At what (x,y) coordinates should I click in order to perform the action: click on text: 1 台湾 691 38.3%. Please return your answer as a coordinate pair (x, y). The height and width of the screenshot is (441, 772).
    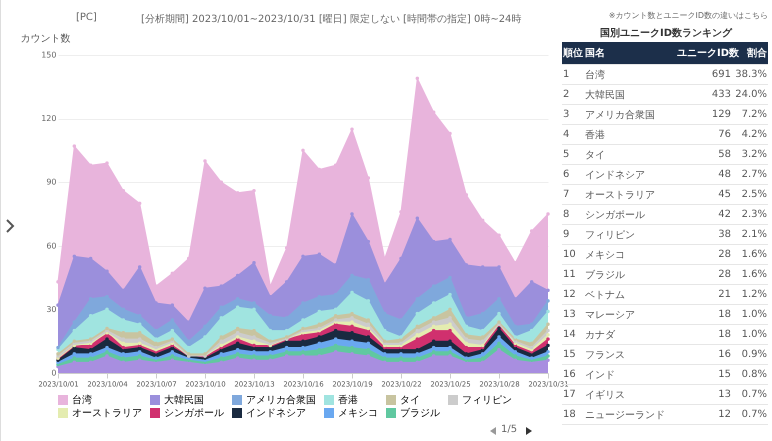
    Looking at the image, I should click on (665, 74).